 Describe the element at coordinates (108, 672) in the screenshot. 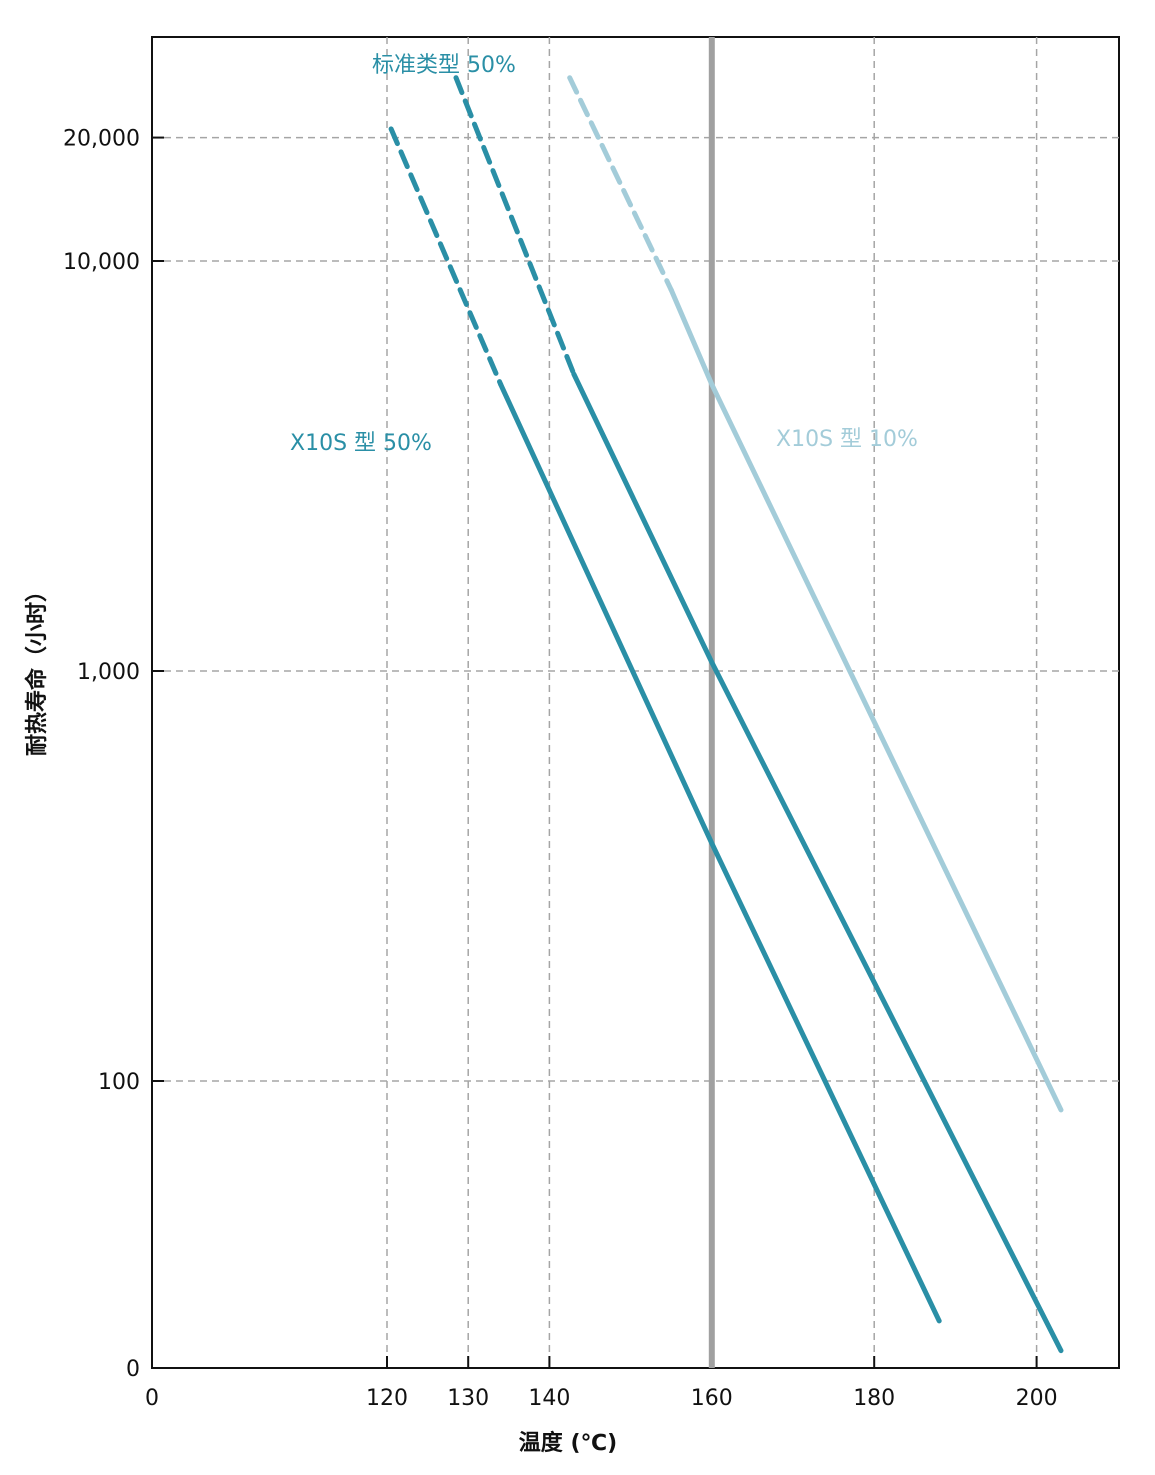

I see `y-tick-label: 1,000` at that location.